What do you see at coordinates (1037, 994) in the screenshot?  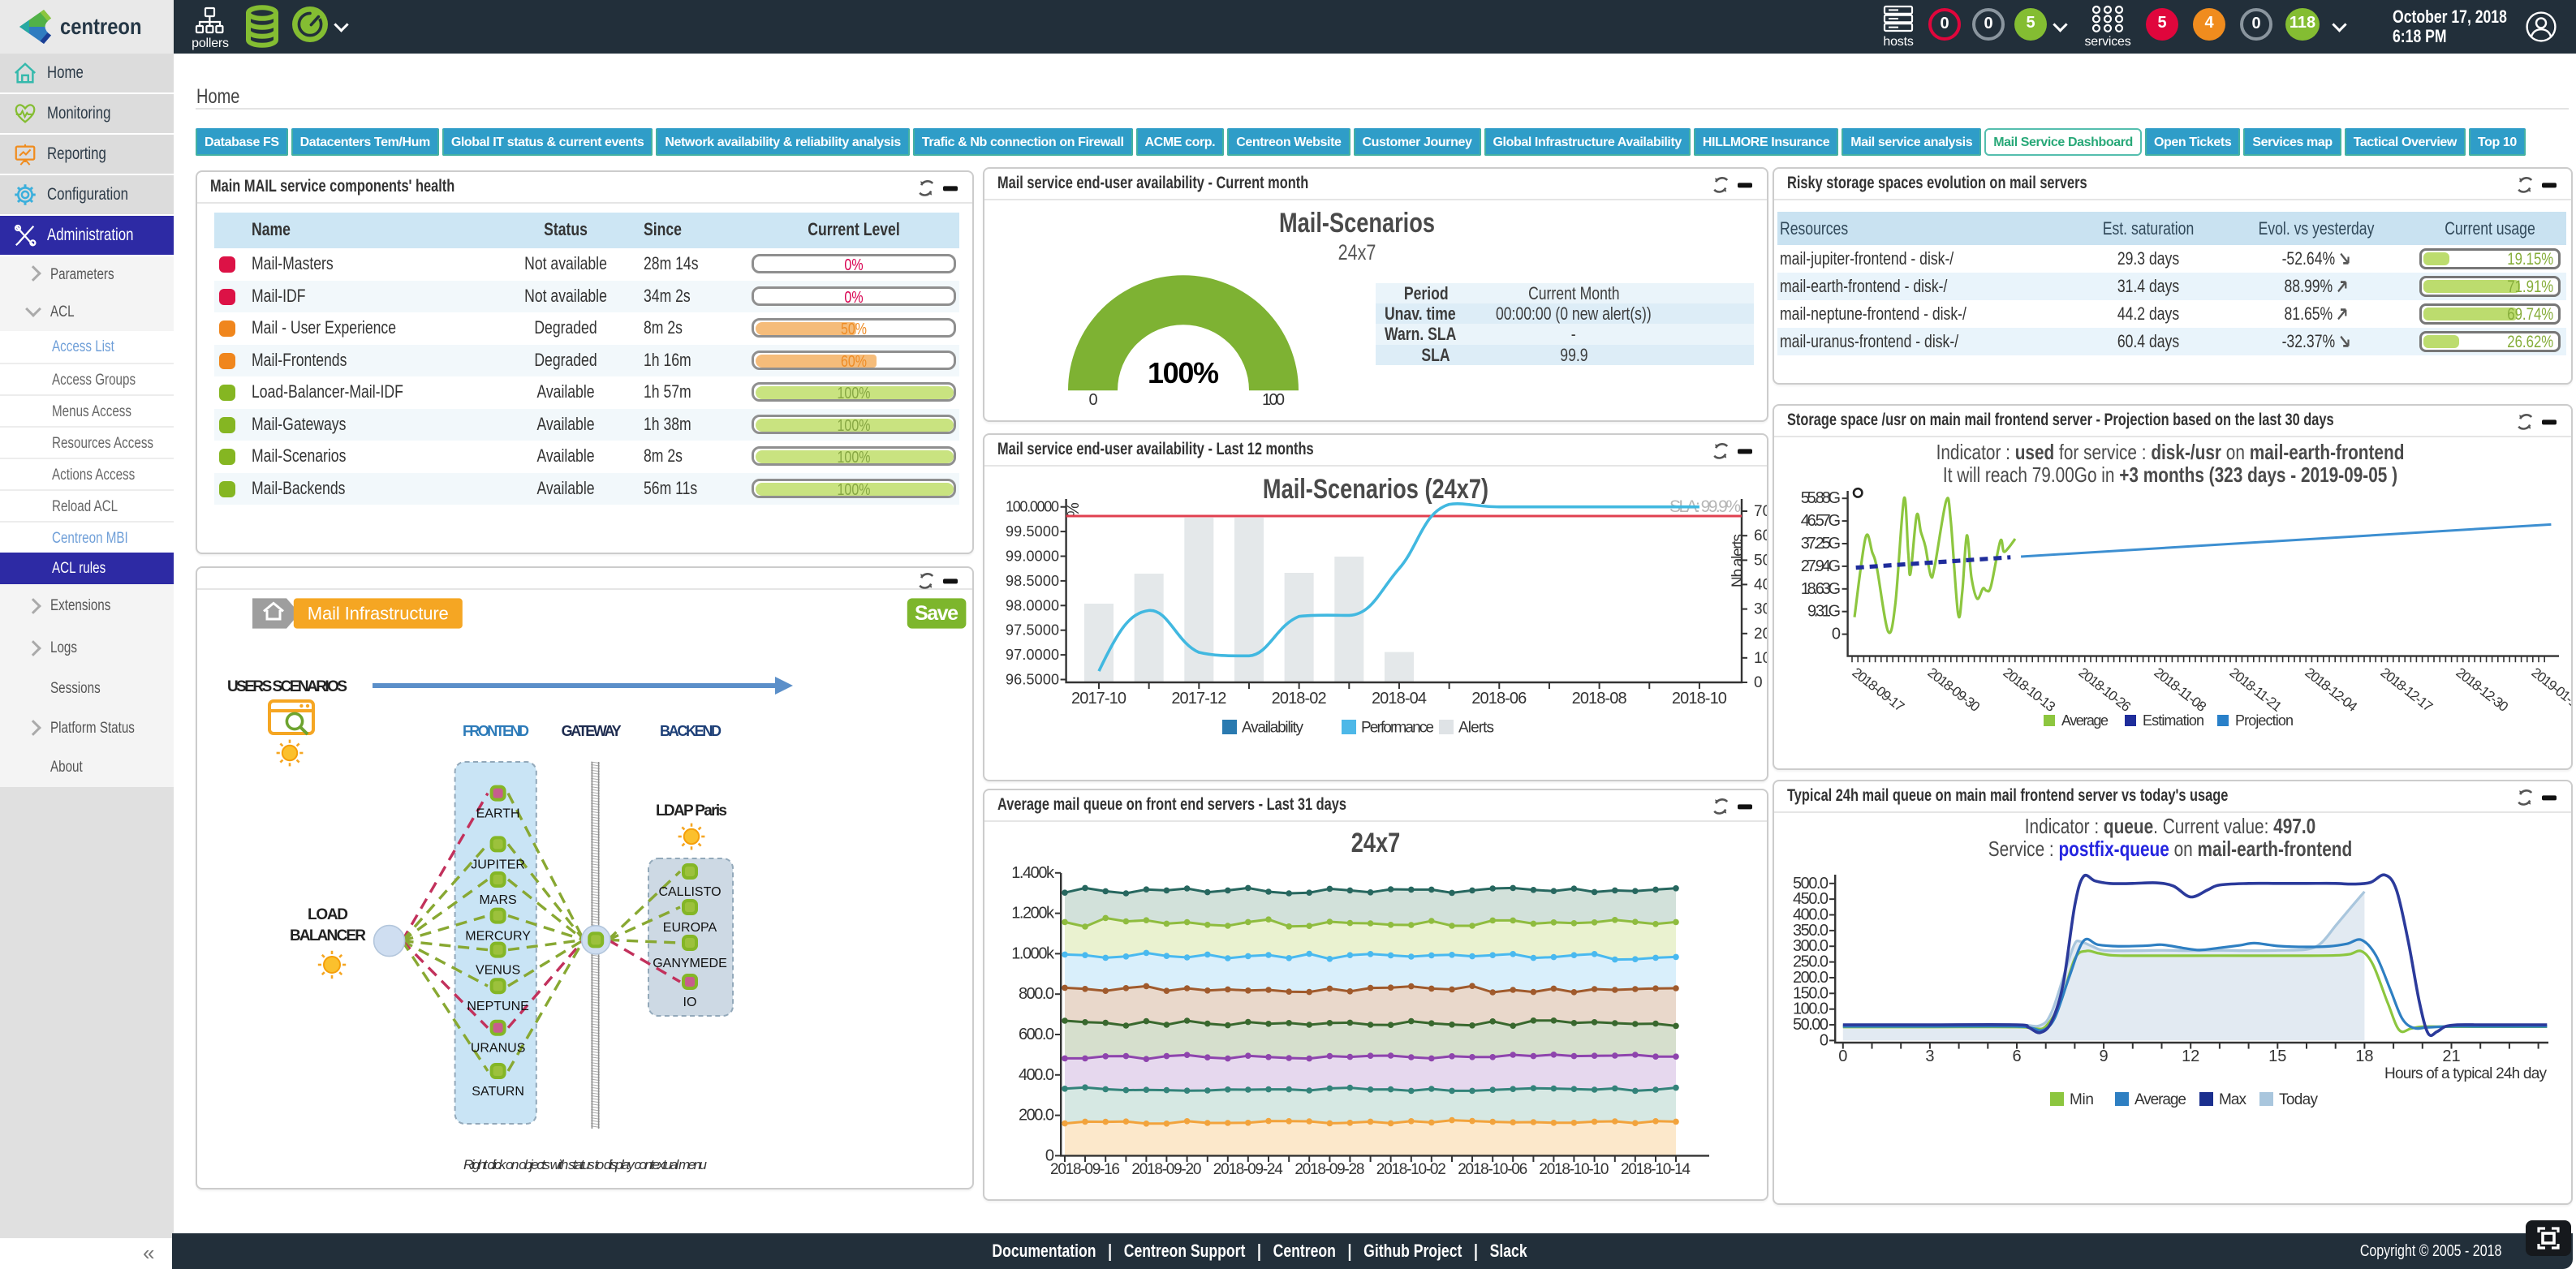 I see `svg-text: 800.0` at bounding box center [1037, 994].